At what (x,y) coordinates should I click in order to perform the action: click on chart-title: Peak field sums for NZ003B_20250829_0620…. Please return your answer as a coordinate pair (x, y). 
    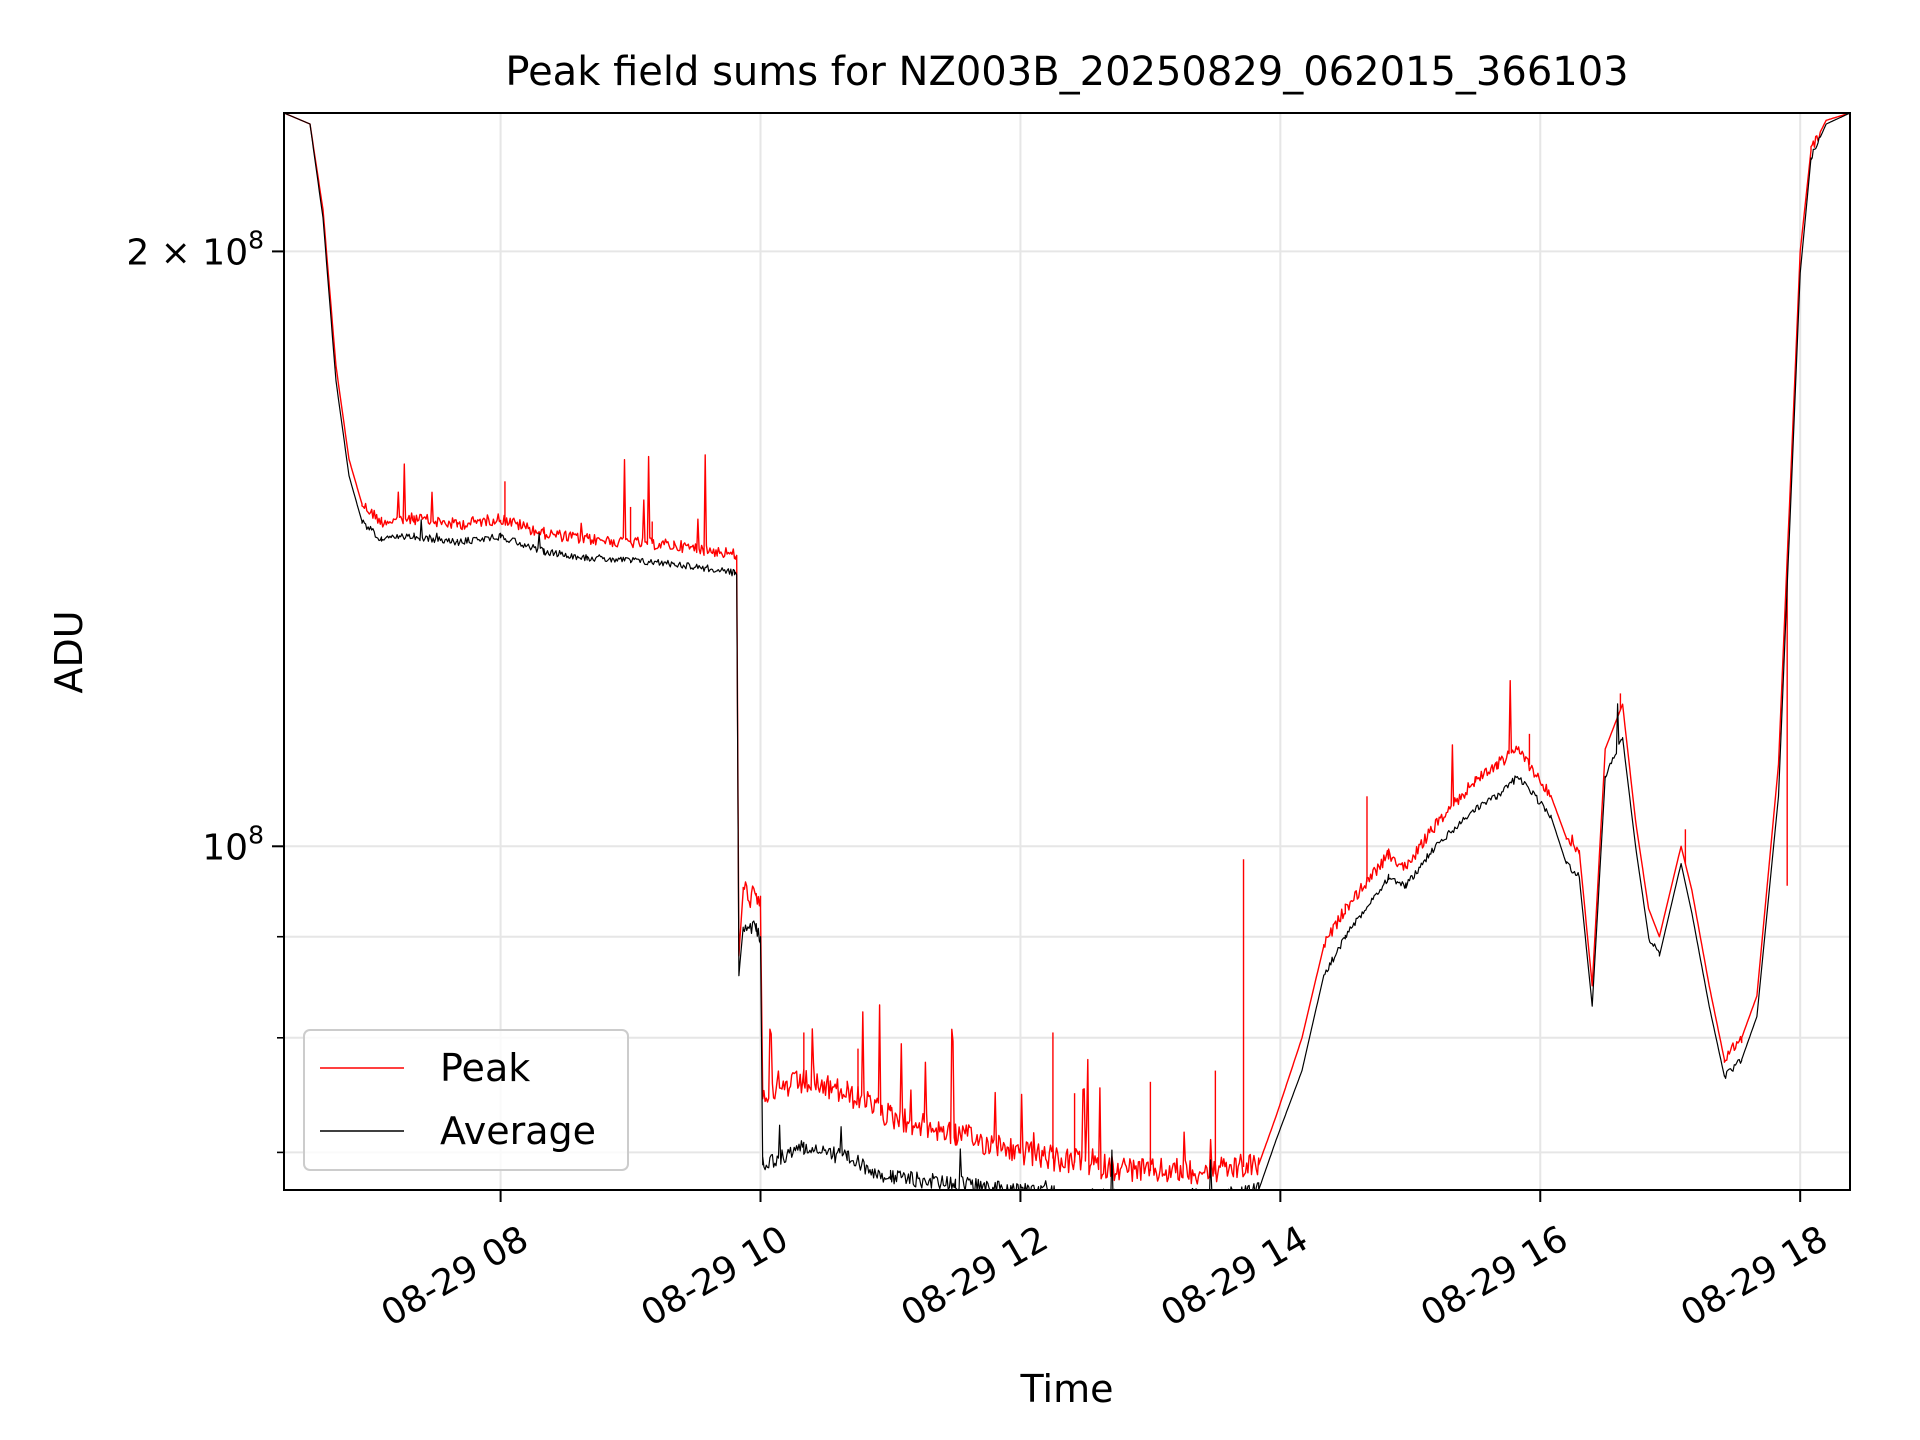
    Looking at the image, I should click on (1066, 72).